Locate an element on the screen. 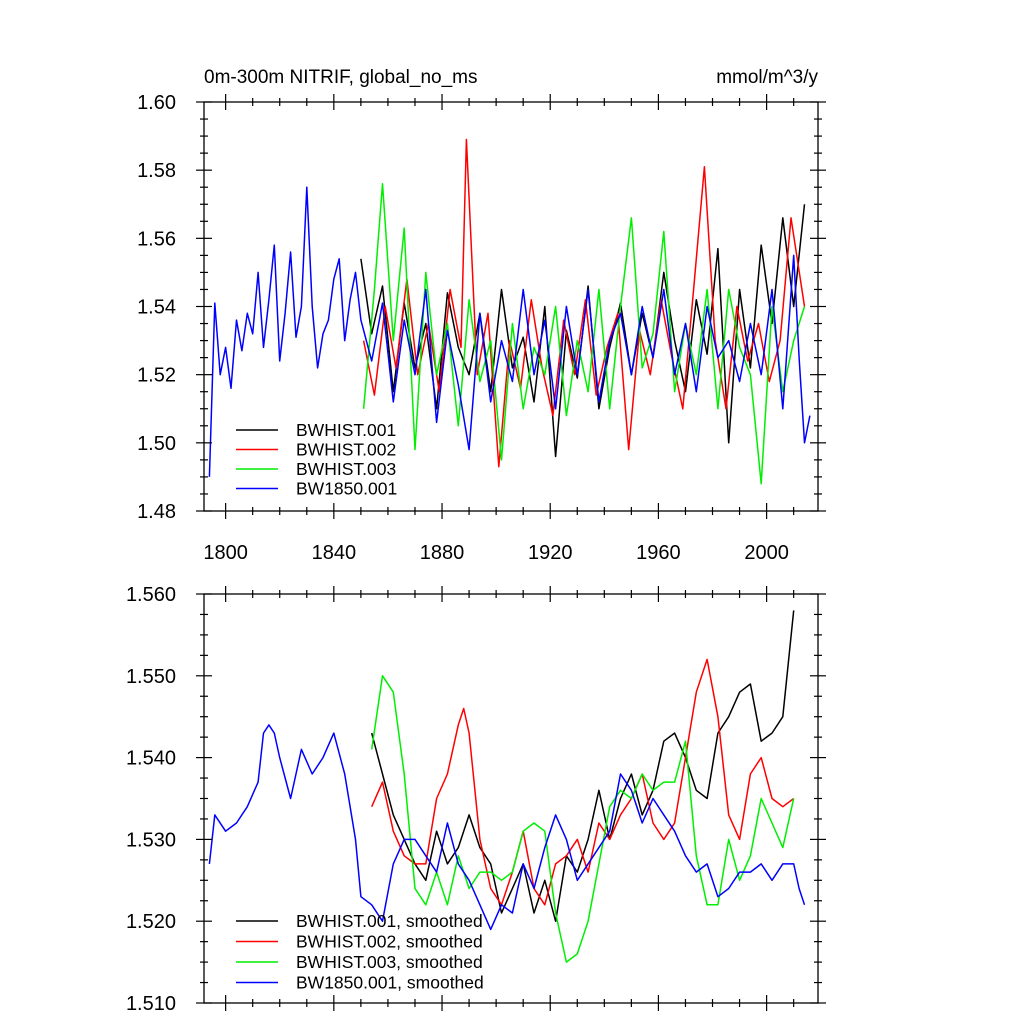 The width and height of the screenshot is (1024, 1024). x-tick-label: 1960 is located at coordinates (658, 553).